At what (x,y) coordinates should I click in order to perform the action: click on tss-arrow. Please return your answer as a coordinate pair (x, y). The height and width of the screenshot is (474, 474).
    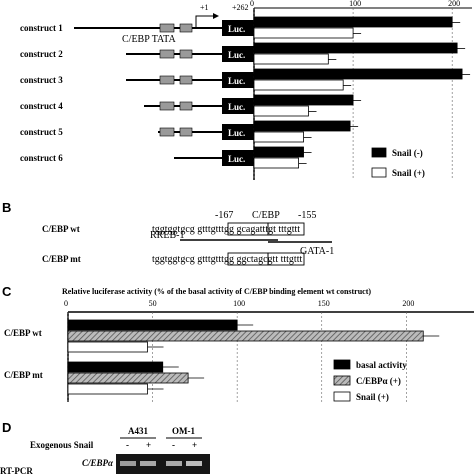
    Looking at the image, I should click on (204, 21).